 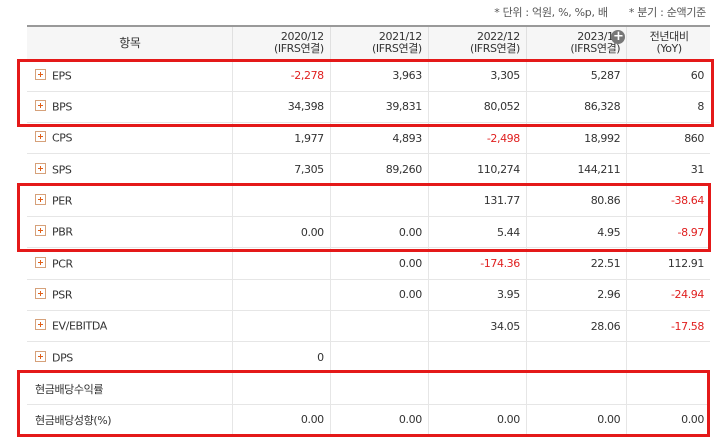 I want to click on table-row: 현금배당성향(%) 0.00 0.00 0.00 0.00 0.00, so click(x=368, y=420).